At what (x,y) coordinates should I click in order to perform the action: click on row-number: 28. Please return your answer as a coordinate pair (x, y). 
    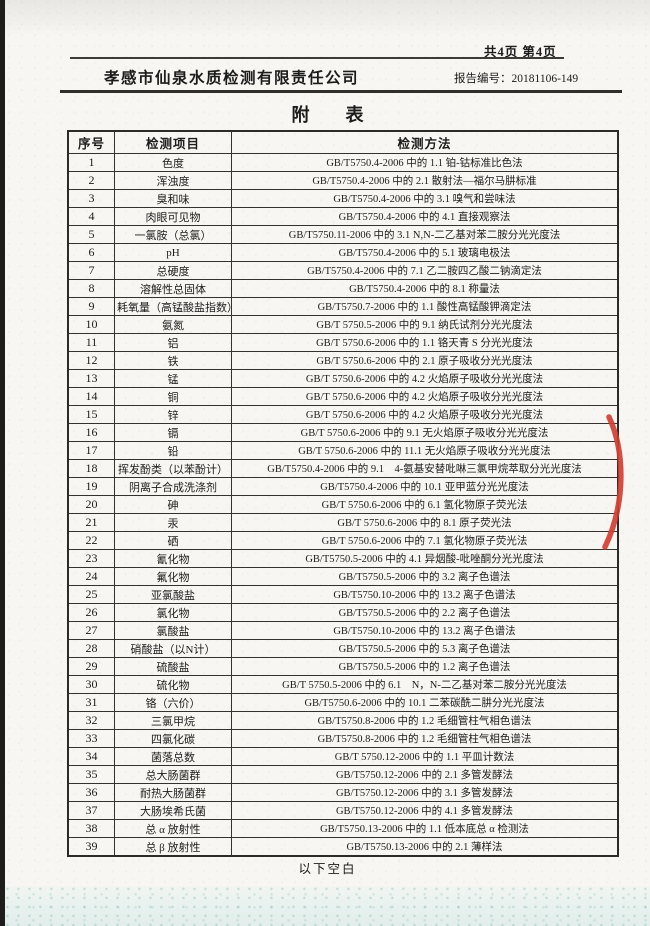
    Looking at the image, I should click on (91, 648).